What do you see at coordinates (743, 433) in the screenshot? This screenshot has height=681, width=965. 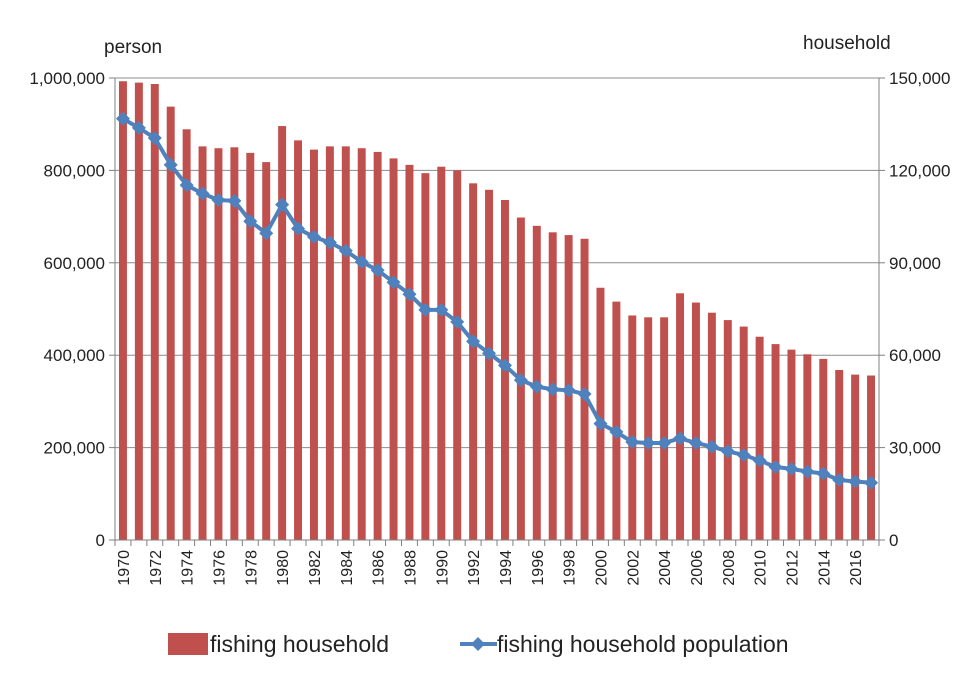 I see `bar-2009` at bounding box center [743, 433].